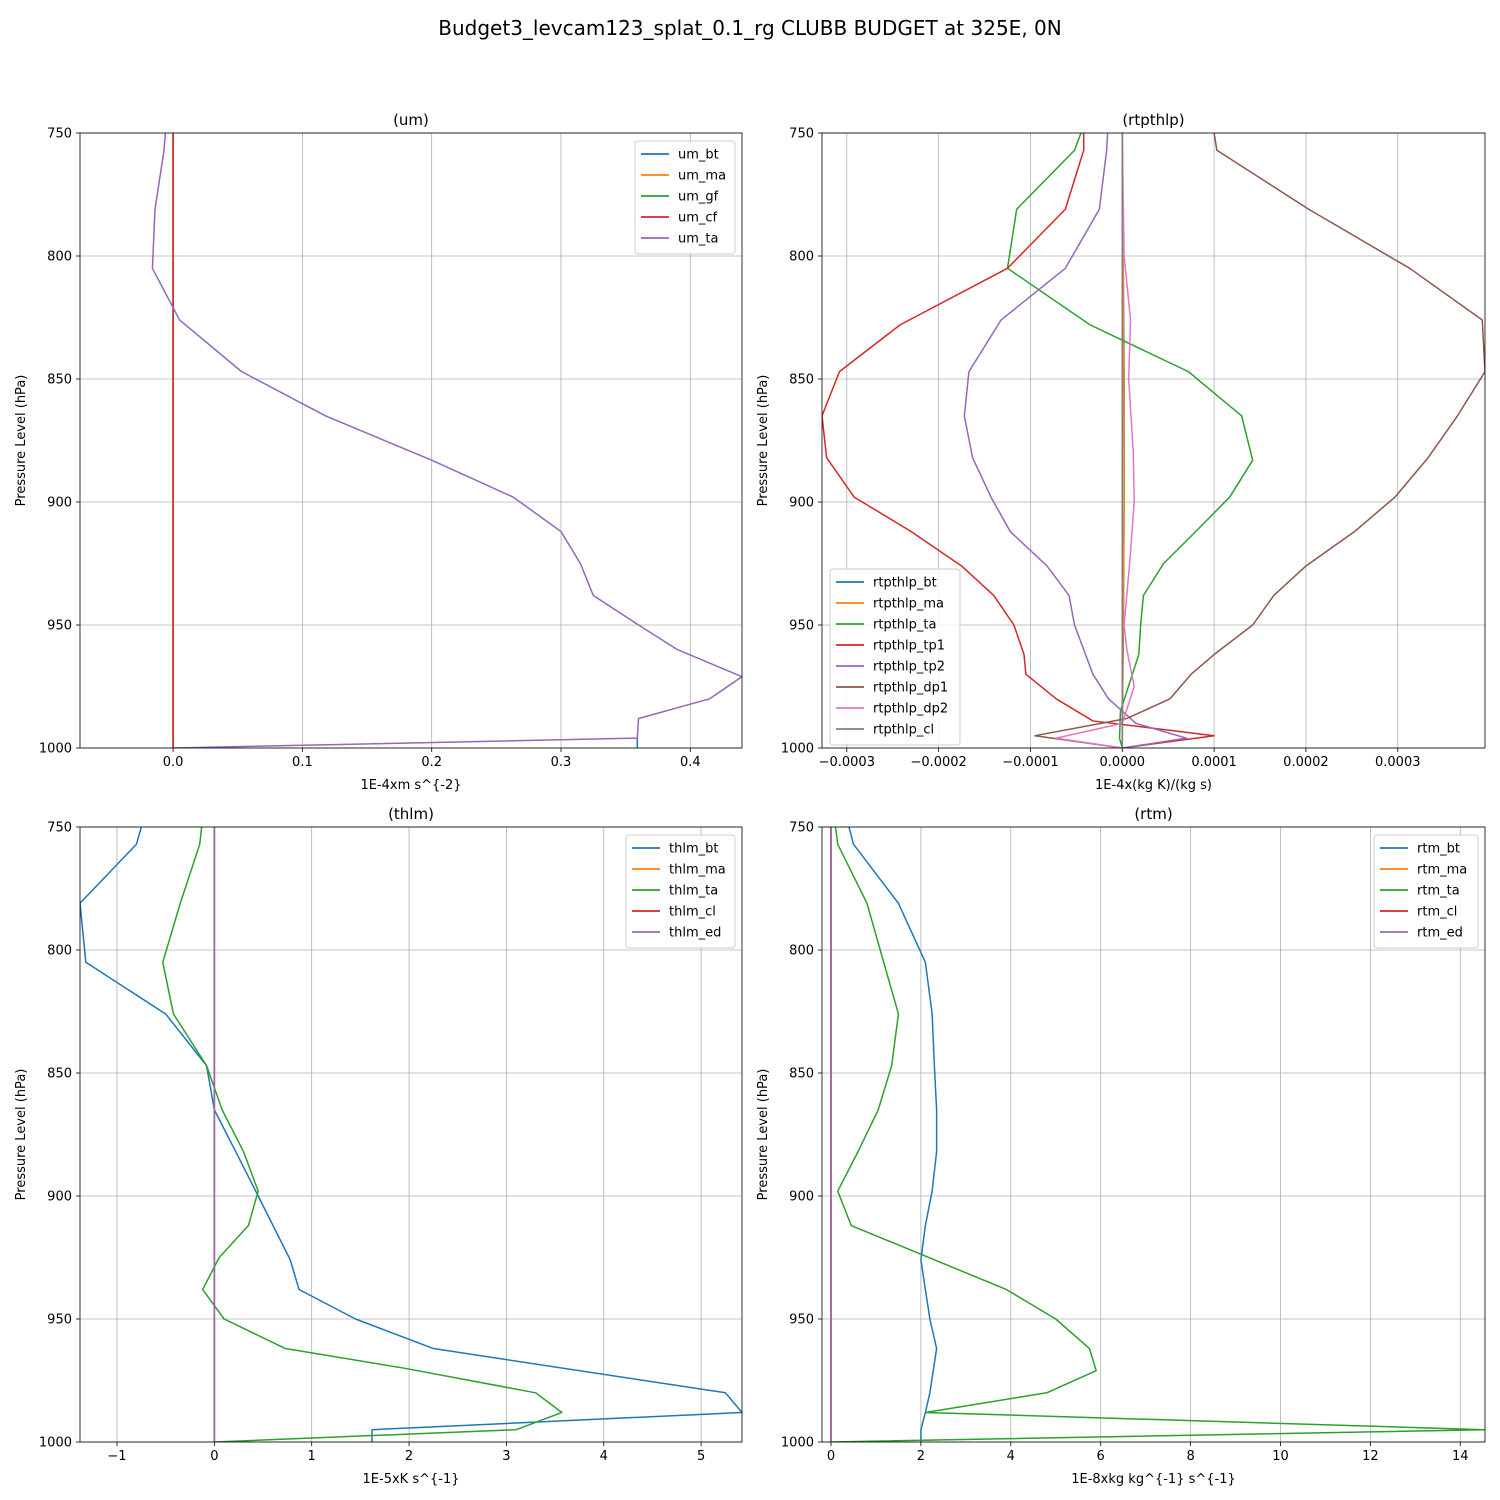  Describe the element at coordinates (904, 625) in the screenshot. I see `legend-label-rtpthlp_ta: rtpthlp_ta` at that location.